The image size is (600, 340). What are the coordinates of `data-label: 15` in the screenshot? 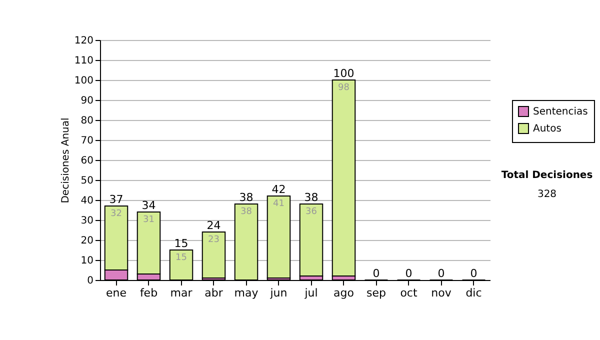 It's located at (181, 258).